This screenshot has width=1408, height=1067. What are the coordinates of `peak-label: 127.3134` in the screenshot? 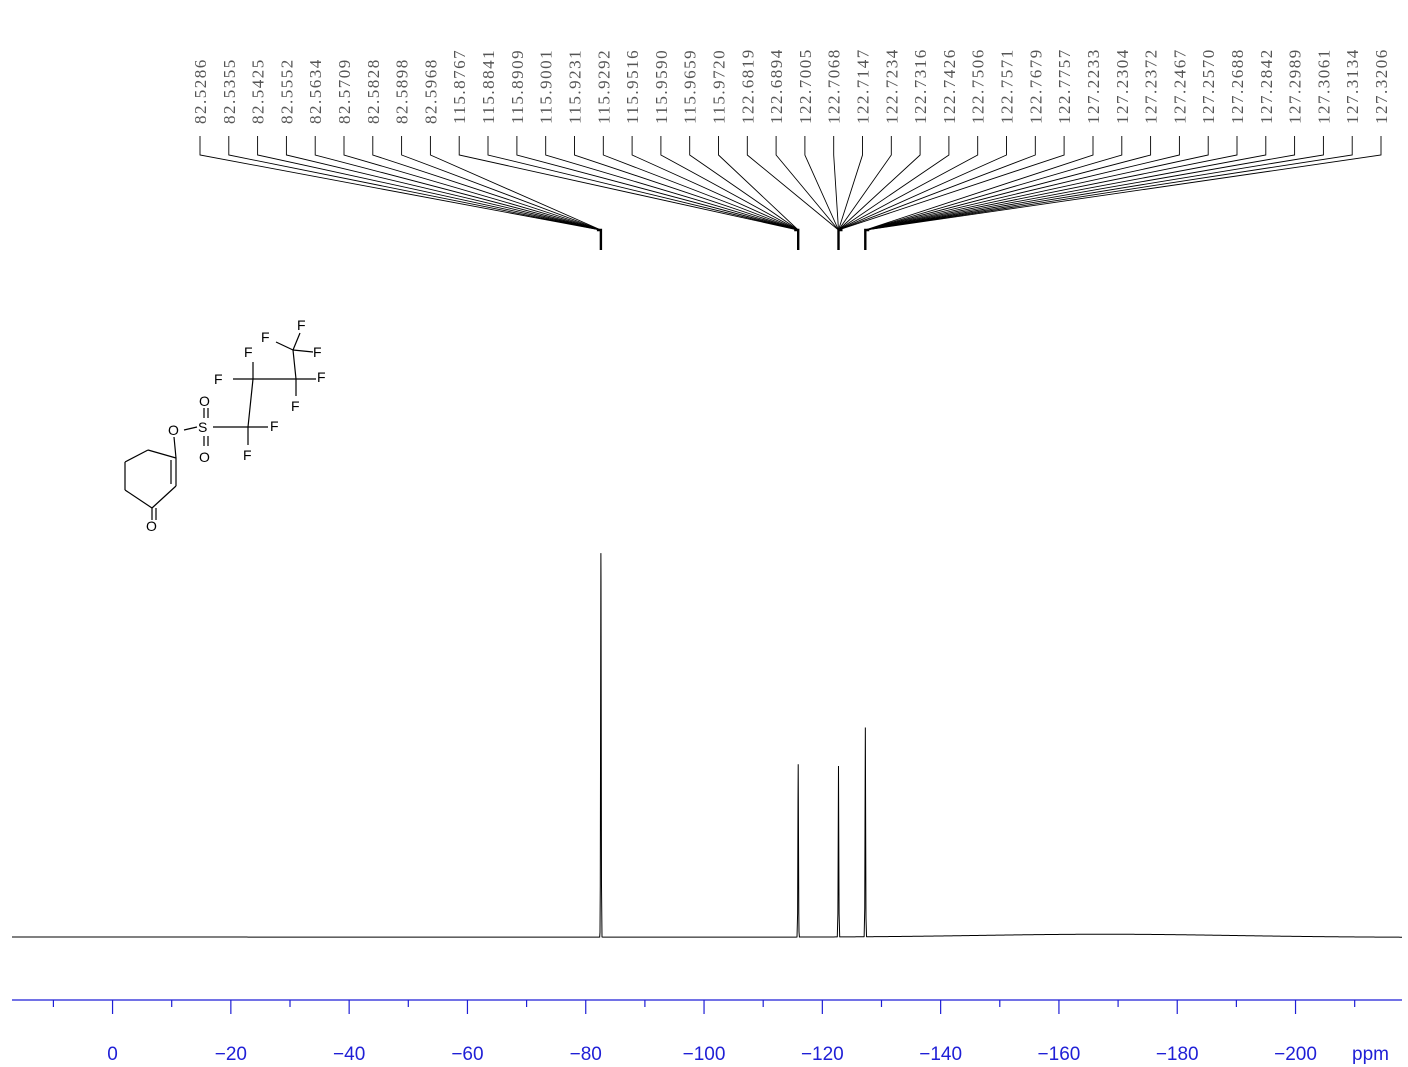 It's located at (1352, 86).